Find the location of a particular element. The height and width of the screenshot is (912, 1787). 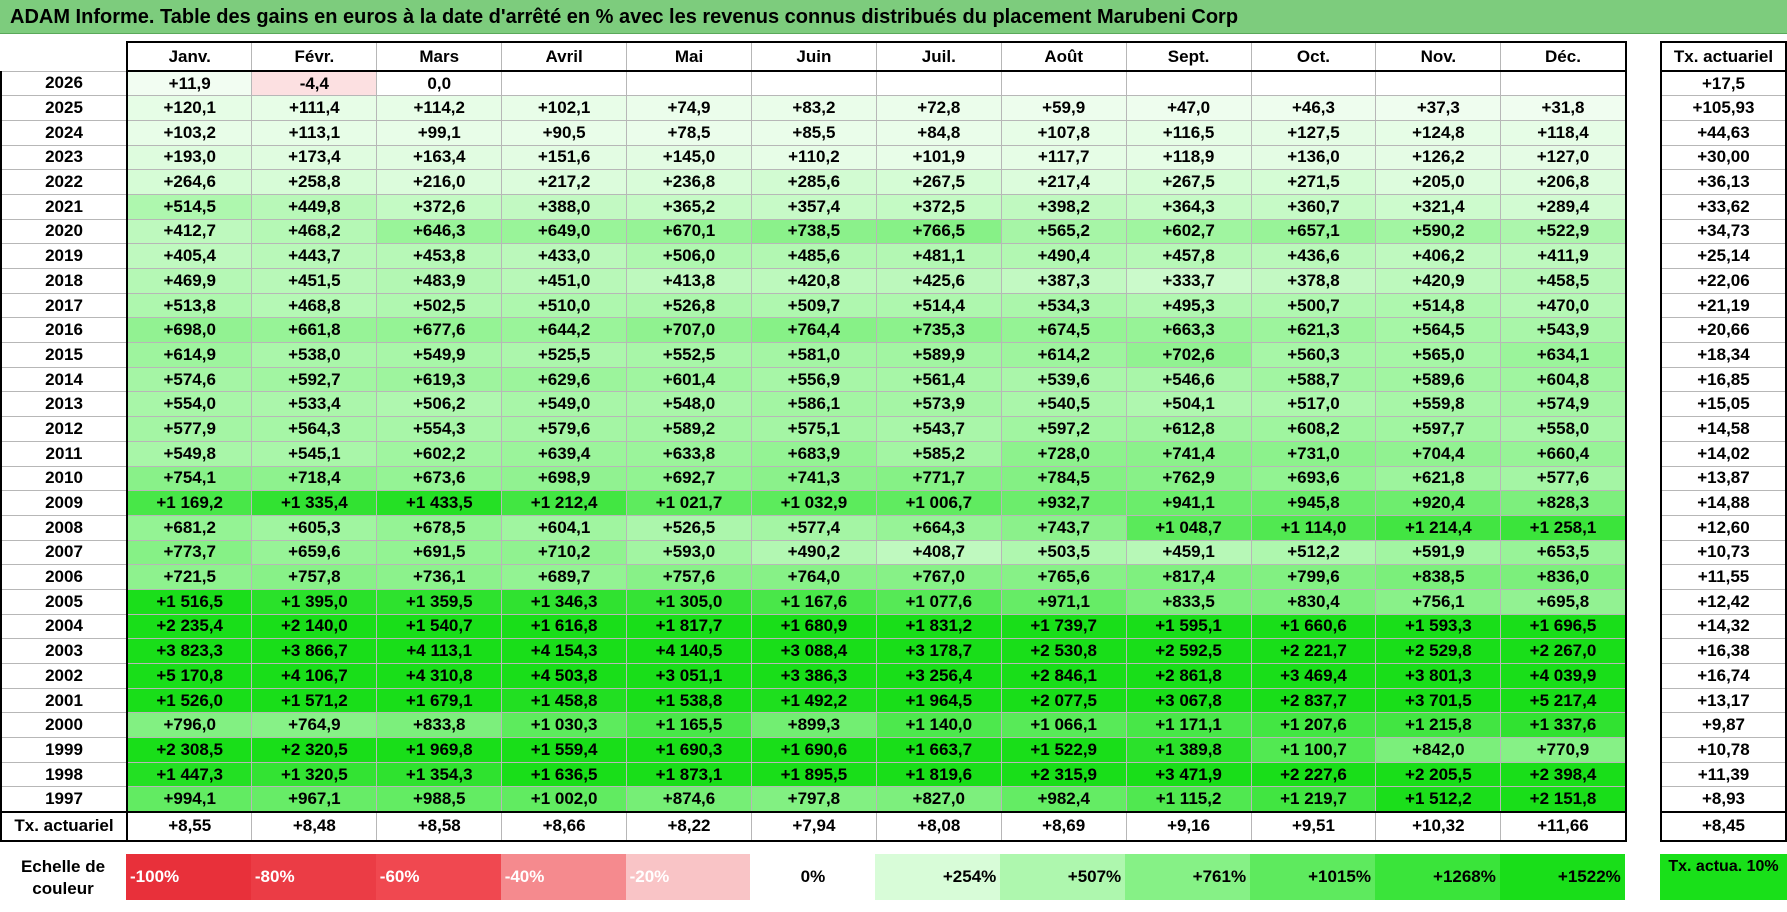

value-cell: +678,5 is located at coordinates (439, 527).